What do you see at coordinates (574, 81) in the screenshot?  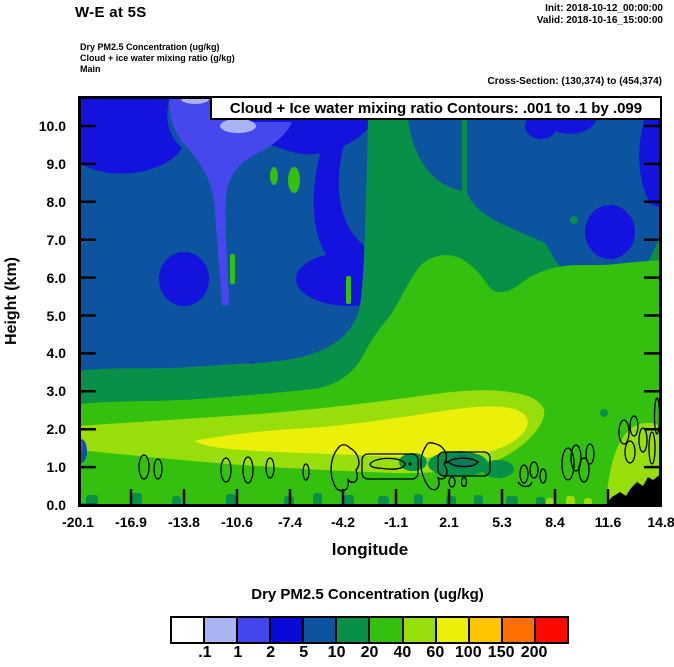 I see `cross-section-label: Cross-Section: (130,374) to (454,374)` at bounding box center [574, 81].